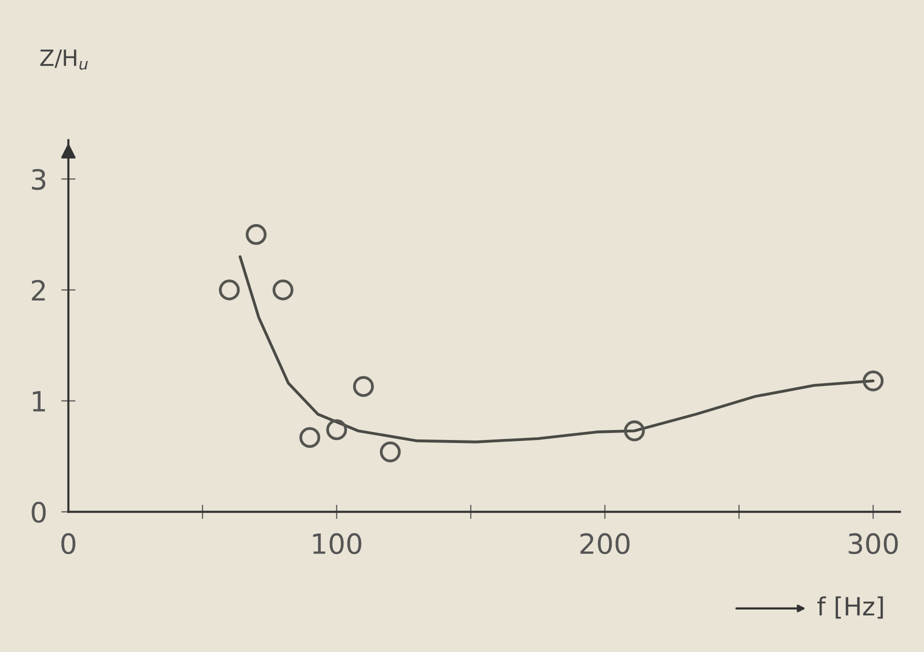 The image size is (924, 652). I want to click on y-tick-label: 2, so click(38, 290).